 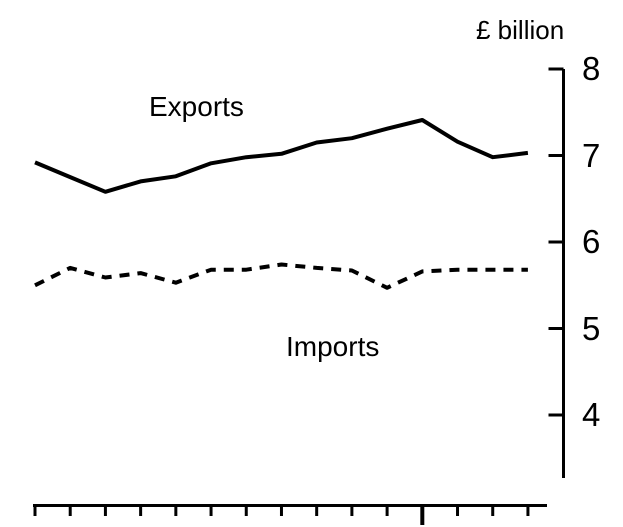 What do you see at coordinates (591, 155) in the screenshot?
I see `y-axis-tick-label: 7` at bounding box center [591, 155].